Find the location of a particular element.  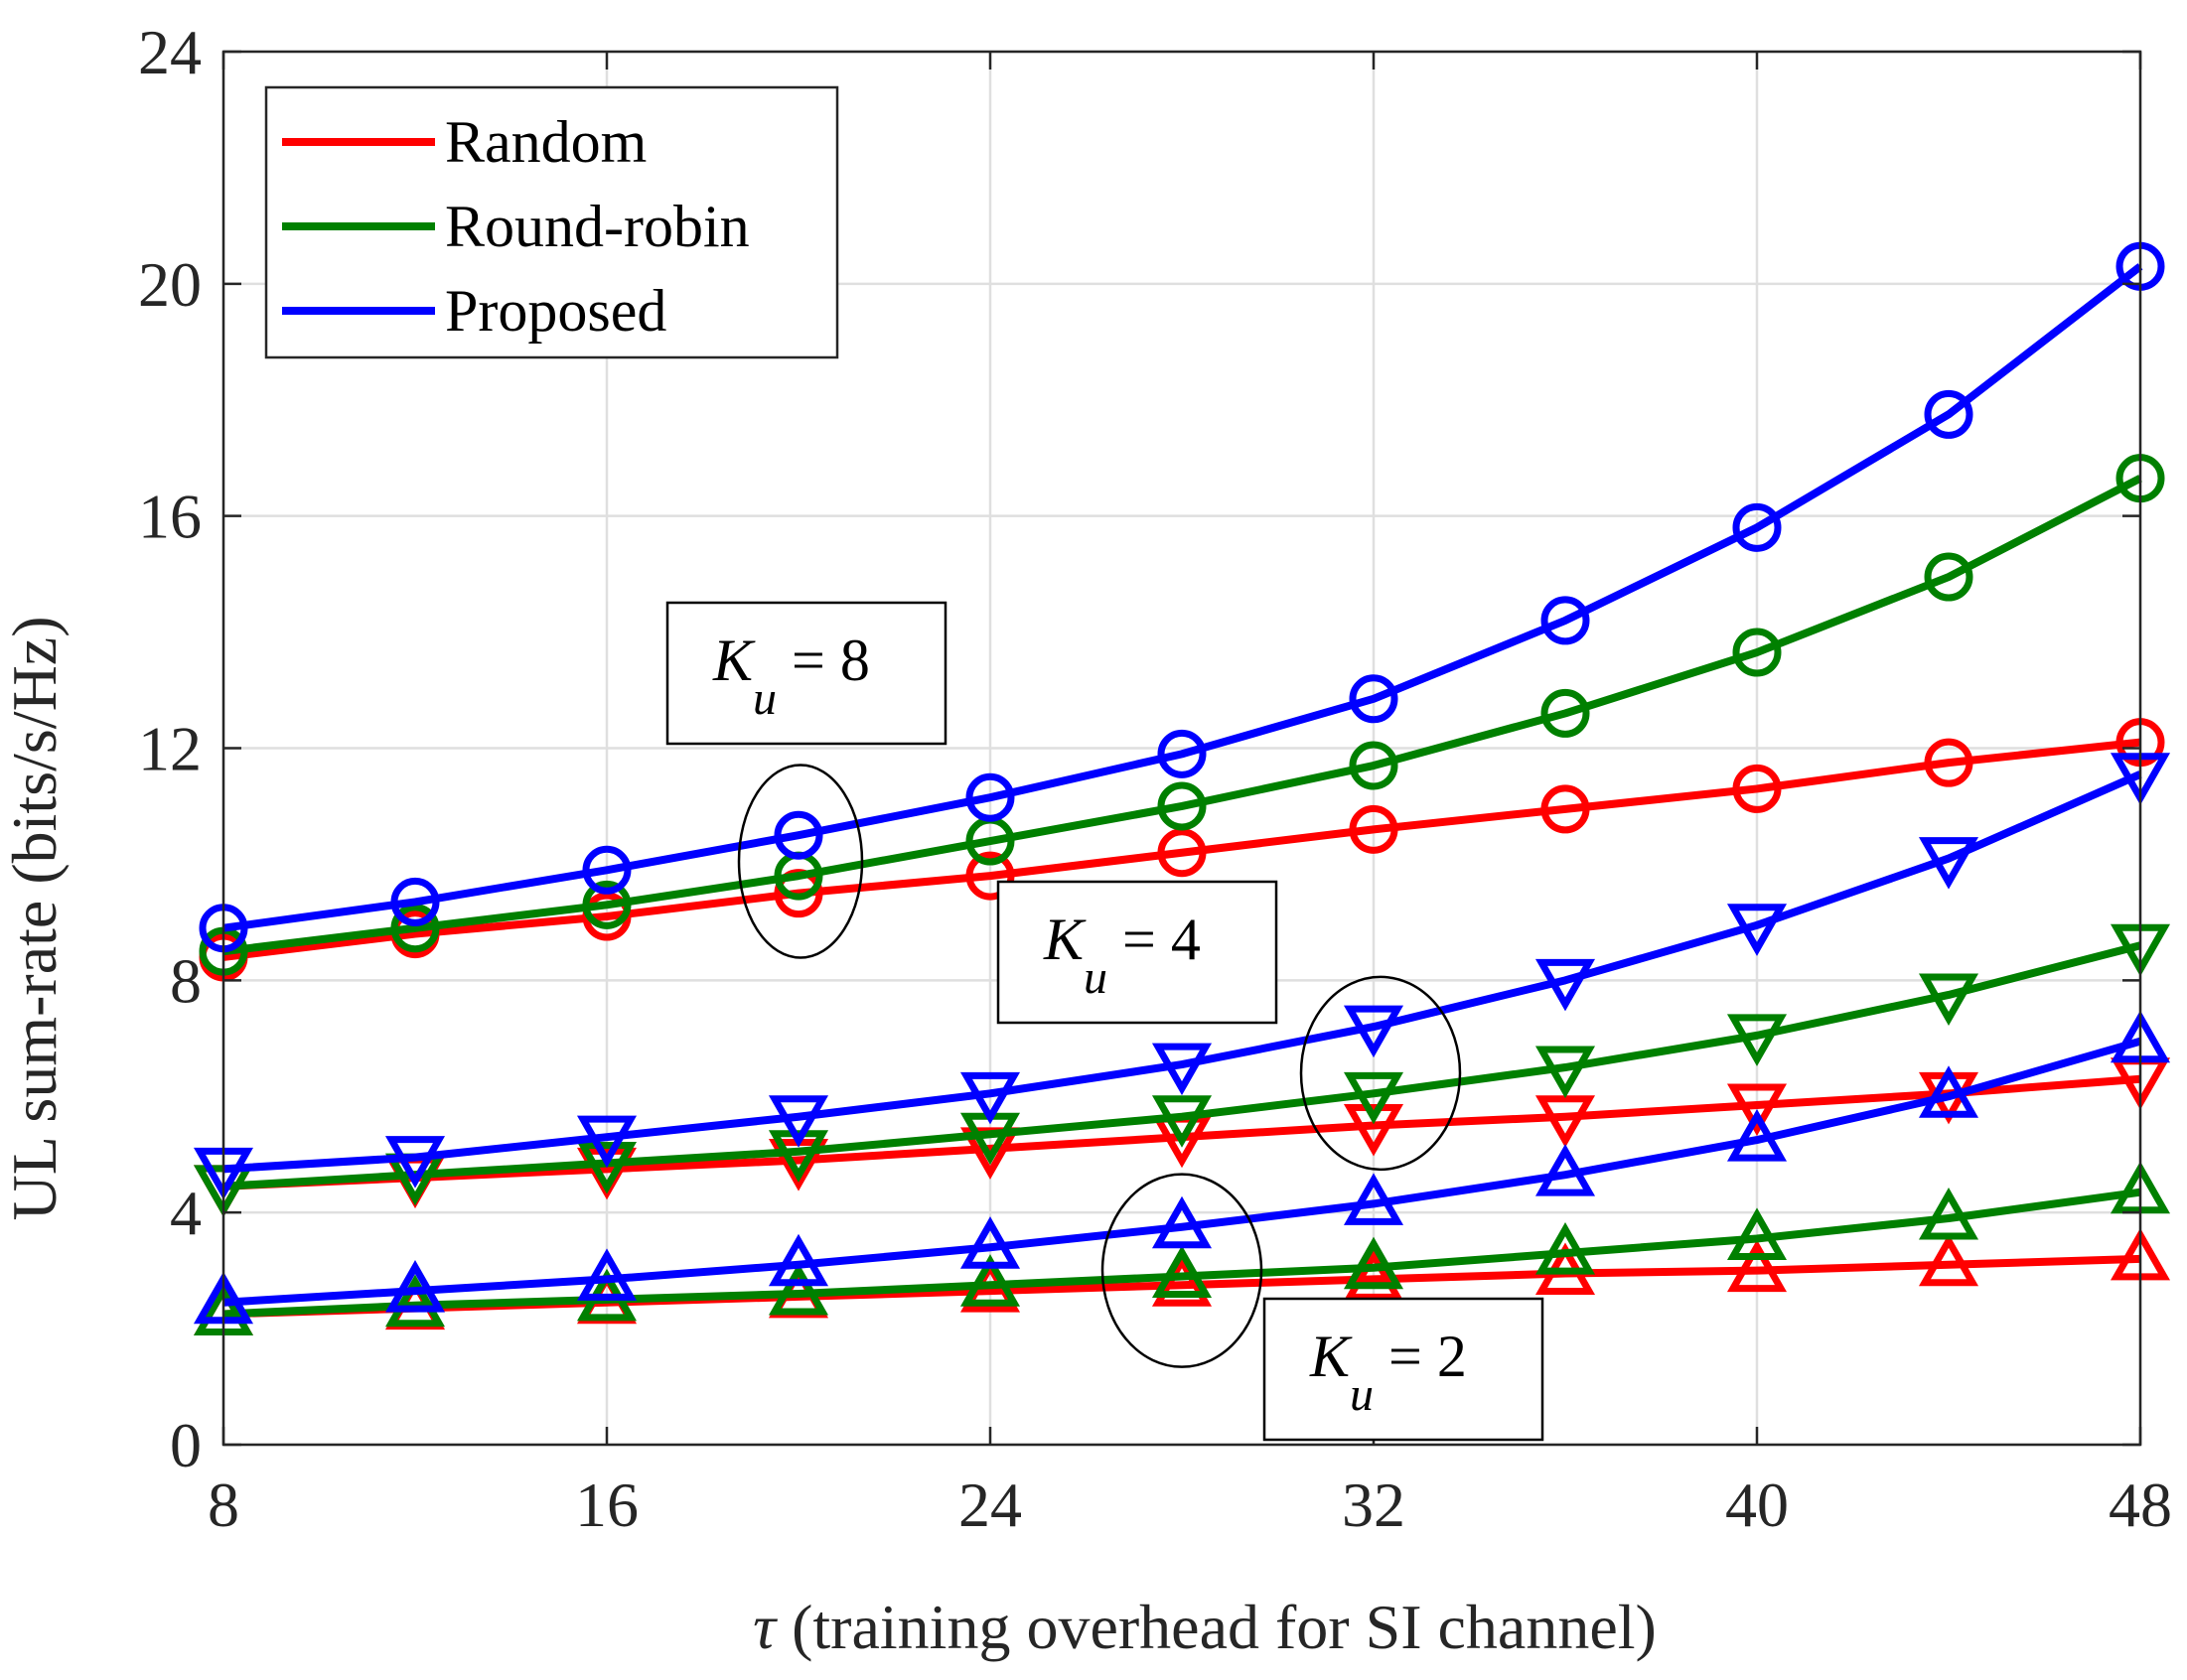

x-tick-label: 32 is located at coordinates (1373, 1505).